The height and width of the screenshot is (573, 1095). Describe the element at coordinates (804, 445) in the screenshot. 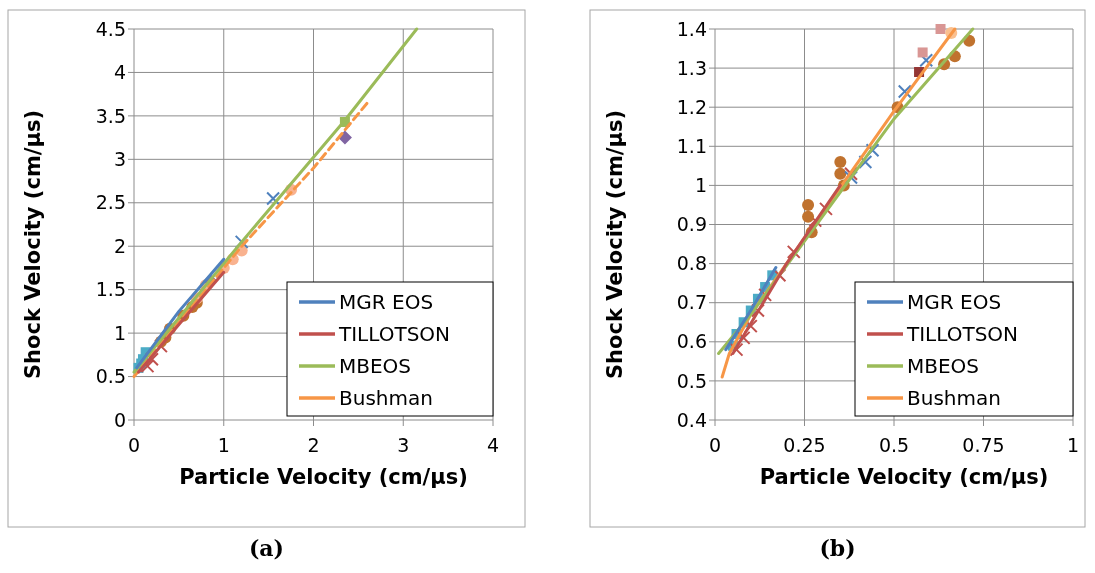

I see `x-tick-label: 0.25` at that location.